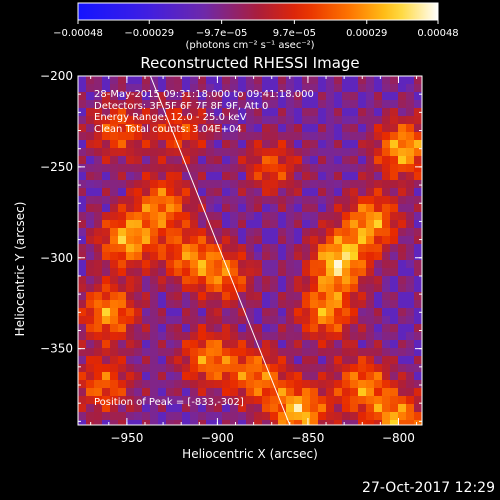  Describe the element at coordinates (258, 11) in the screenshot. I see `colorbar-gradient` at that location.